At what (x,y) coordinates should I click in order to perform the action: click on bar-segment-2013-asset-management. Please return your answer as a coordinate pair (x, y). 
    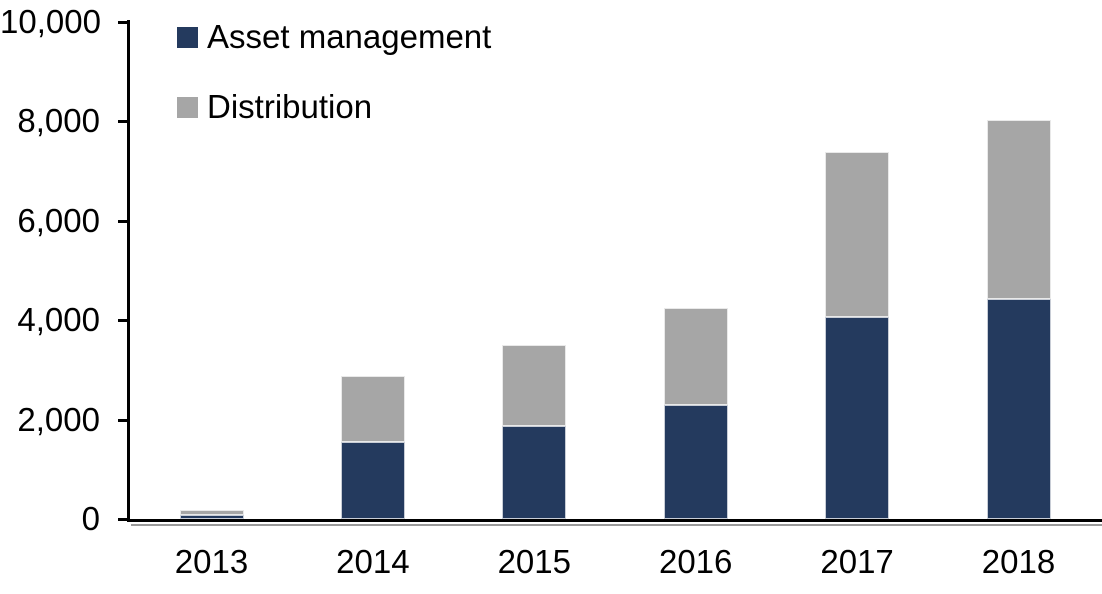
    Looking at the image, I should click on (211, 517).